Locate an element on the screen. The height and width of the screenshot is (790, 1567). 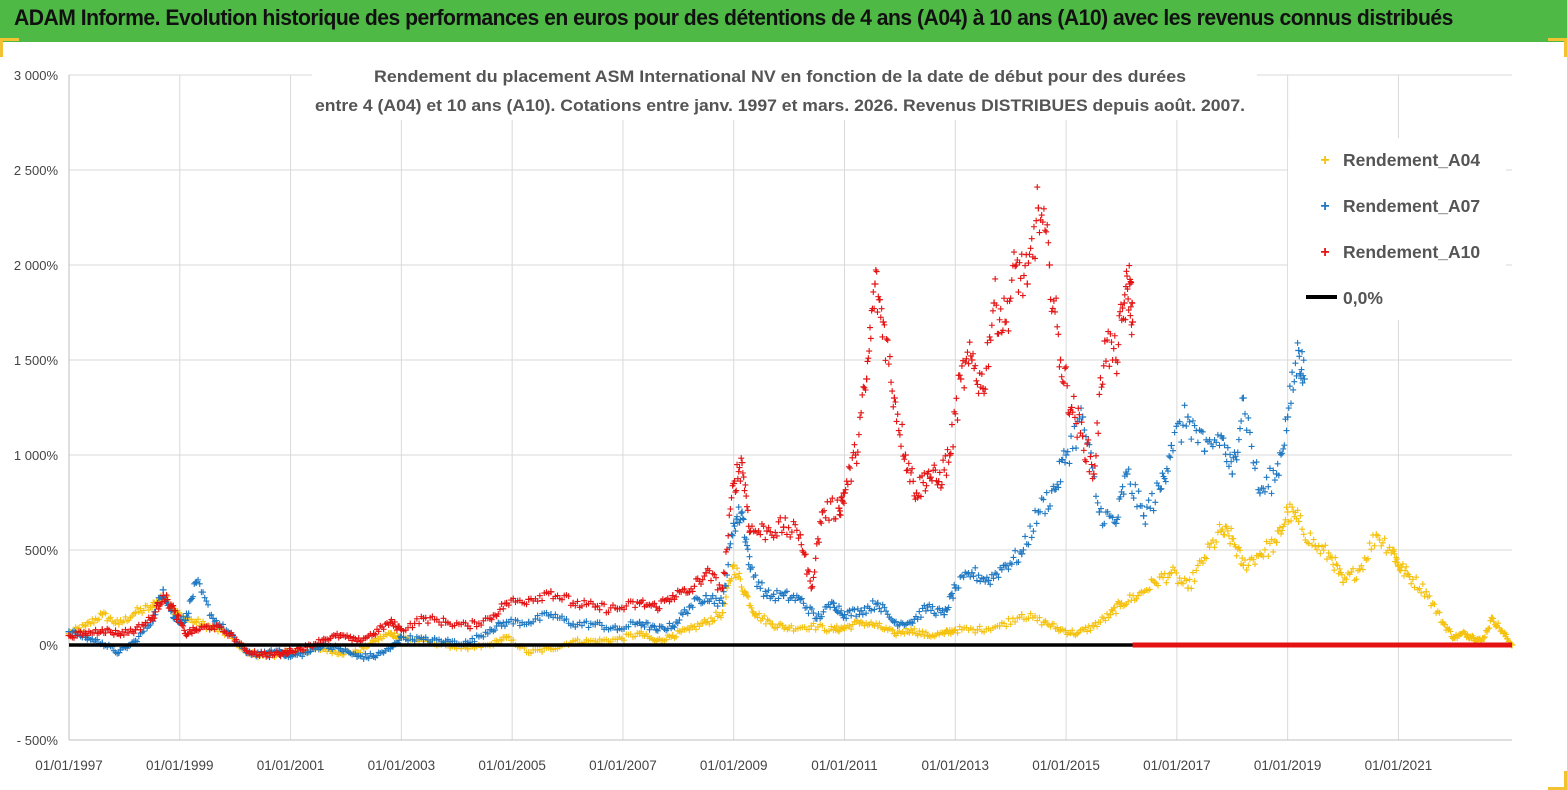
y-tick-label: 0% is located at coordinates (48, 645).